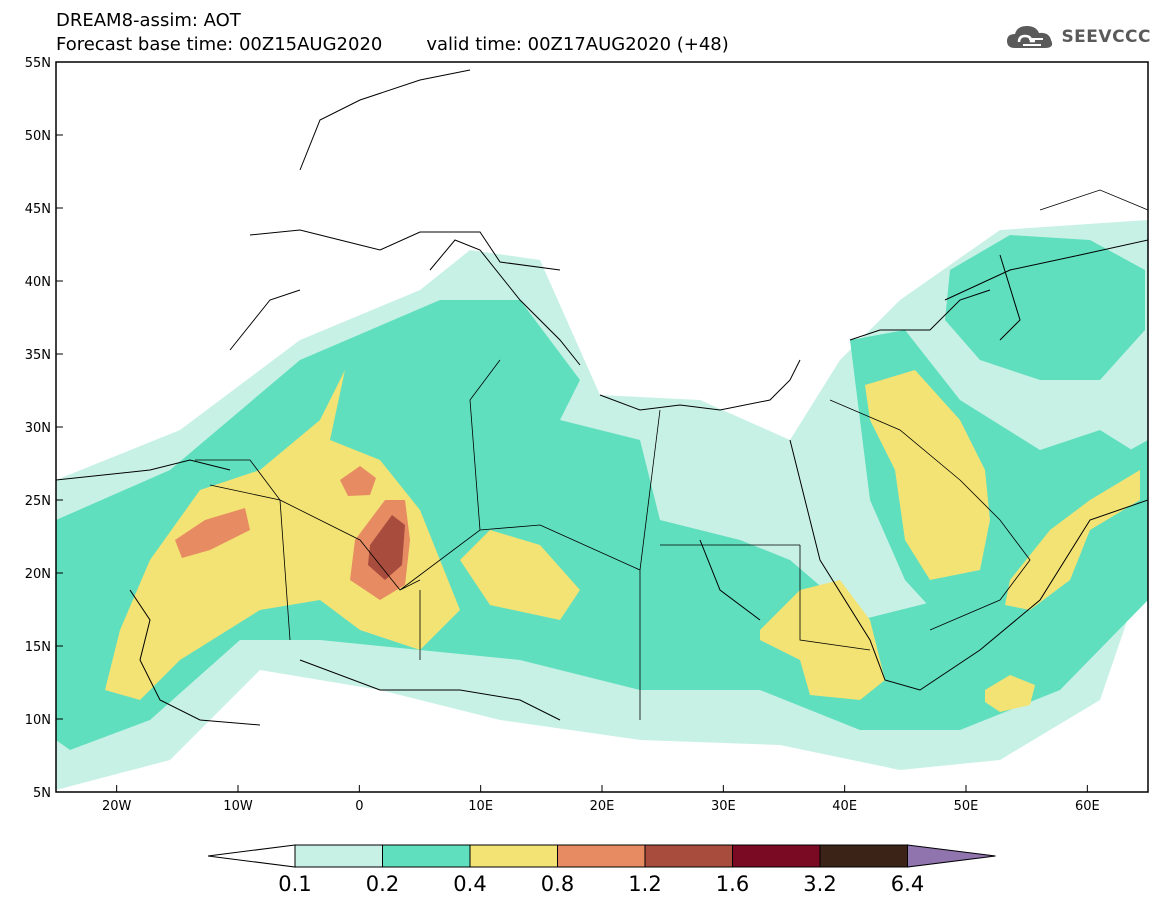 This screenshot has width=1165, height=905. I want to click on colorbar-label: 3.2, so click(819, 884).